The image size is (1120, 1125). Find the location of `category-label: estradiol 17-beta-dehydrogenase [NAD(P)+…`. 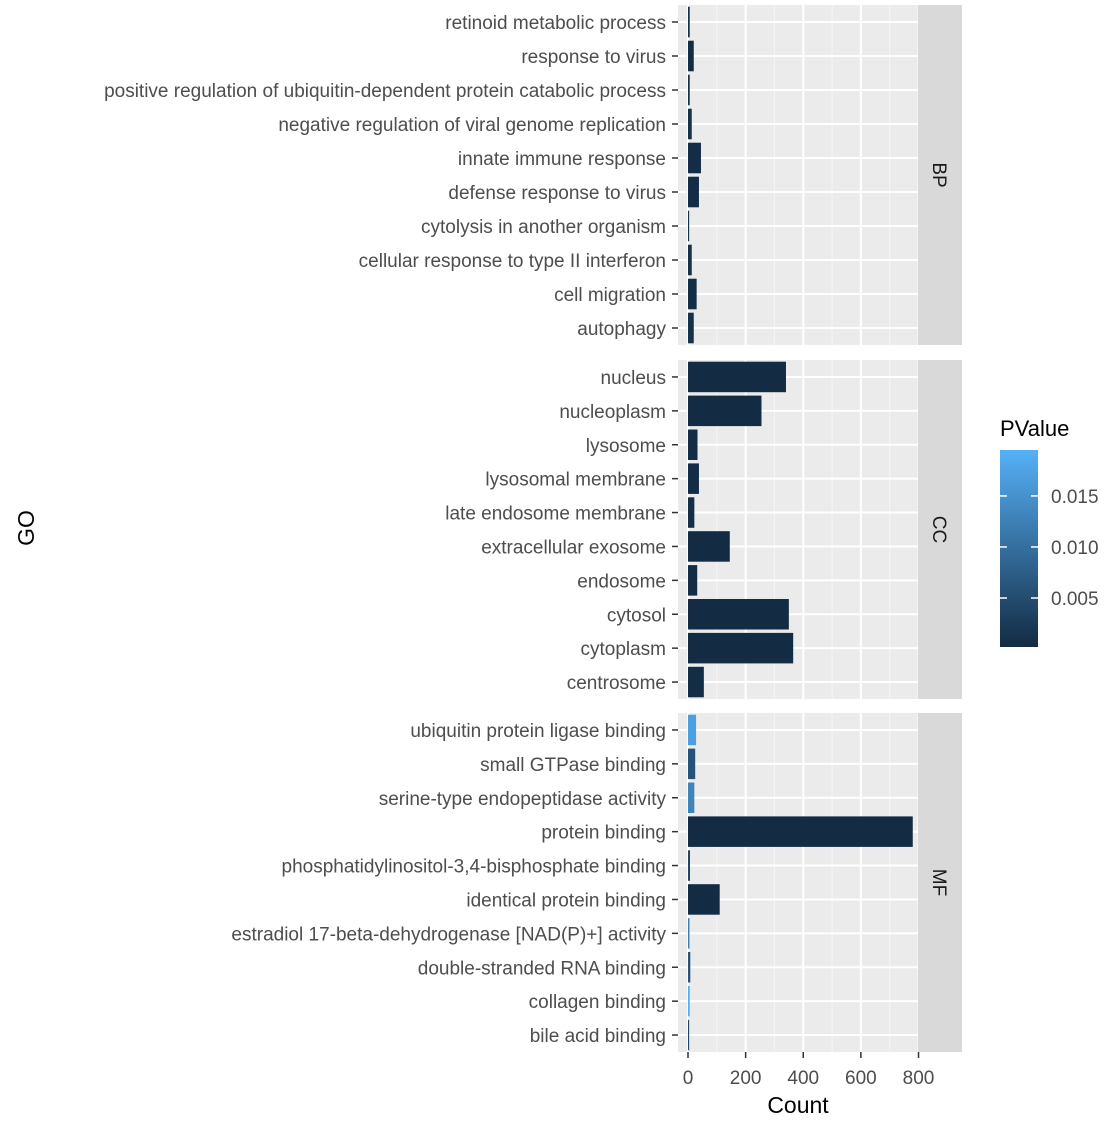

category-label: estradiol 17-beta-dehydrogenase [NAD(P)+… is located at coordinates (448, 934).